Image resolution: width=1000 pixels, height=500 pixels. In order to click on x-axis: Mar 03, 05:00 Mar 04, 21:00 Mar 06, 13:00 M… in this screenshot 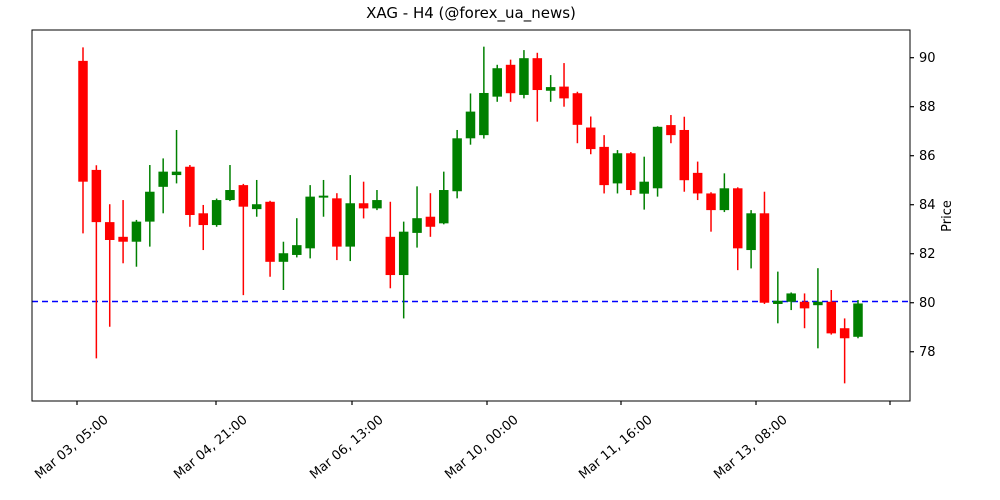, I will do `click(461, 442)`.